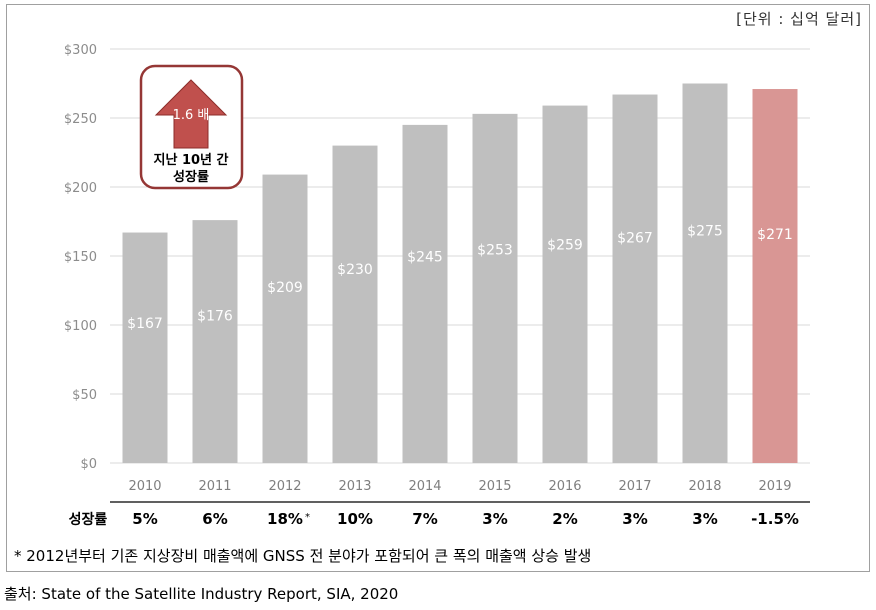  I want to click on value-label: $245, so click(425, 257).